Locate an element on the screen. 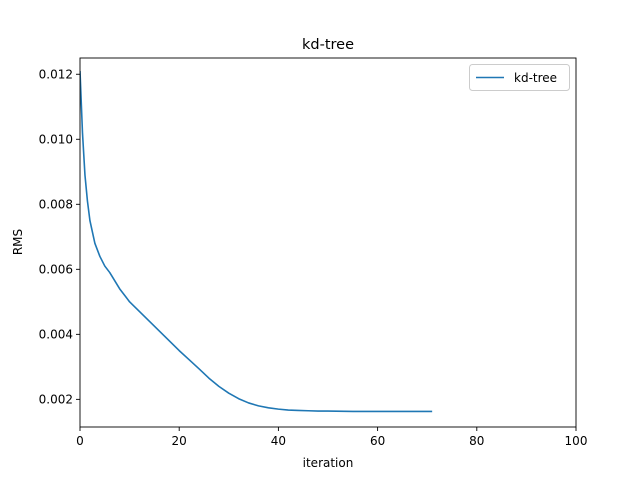 The width and height of the screenshot is (640, 480). x-tick-label: 100 is located at coordinates (576, 441).